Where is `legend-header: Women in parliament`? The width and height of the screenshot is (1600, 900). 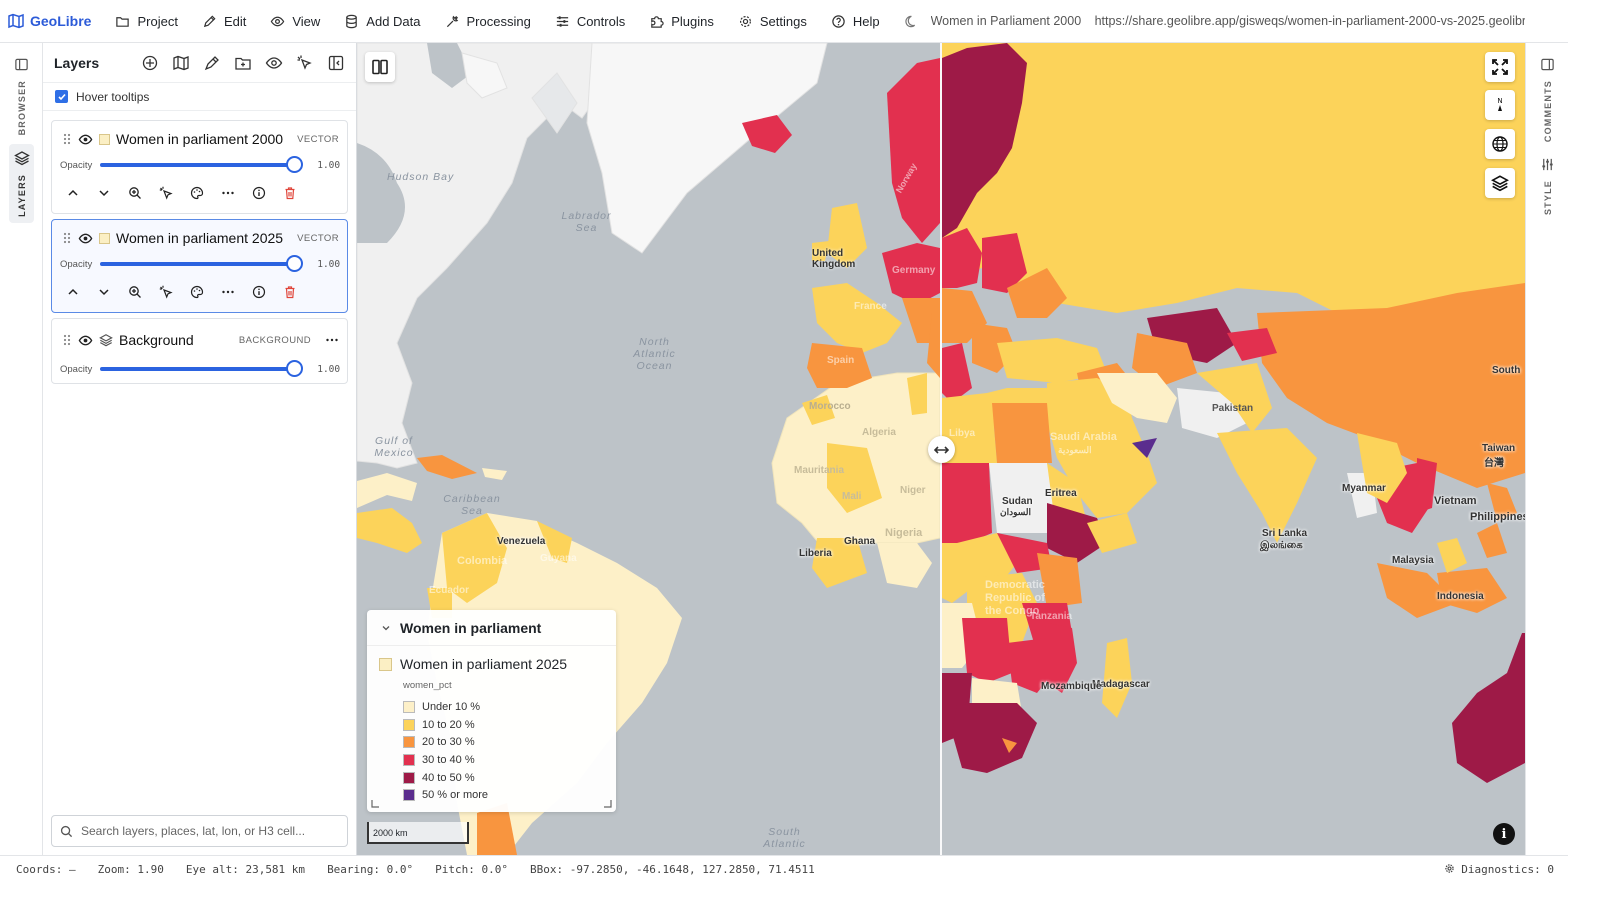 legend-header: Women in parliament is located at coordinates (491, 628).